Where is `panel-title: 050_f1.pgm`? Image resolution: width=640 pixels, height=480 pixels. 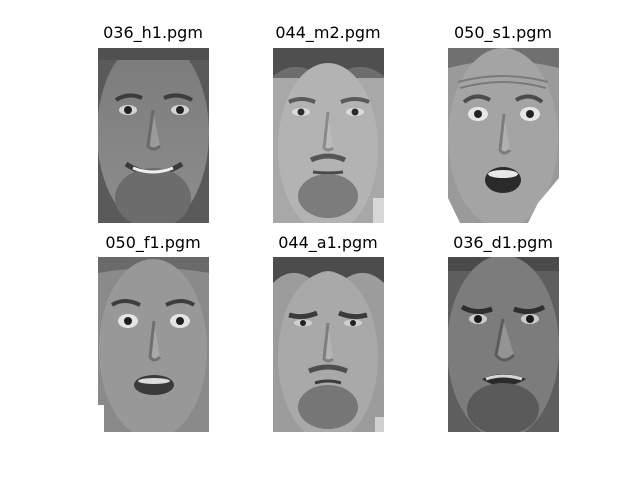 panel-title: 050_f1.pgm is located at coordinates (153, 242).